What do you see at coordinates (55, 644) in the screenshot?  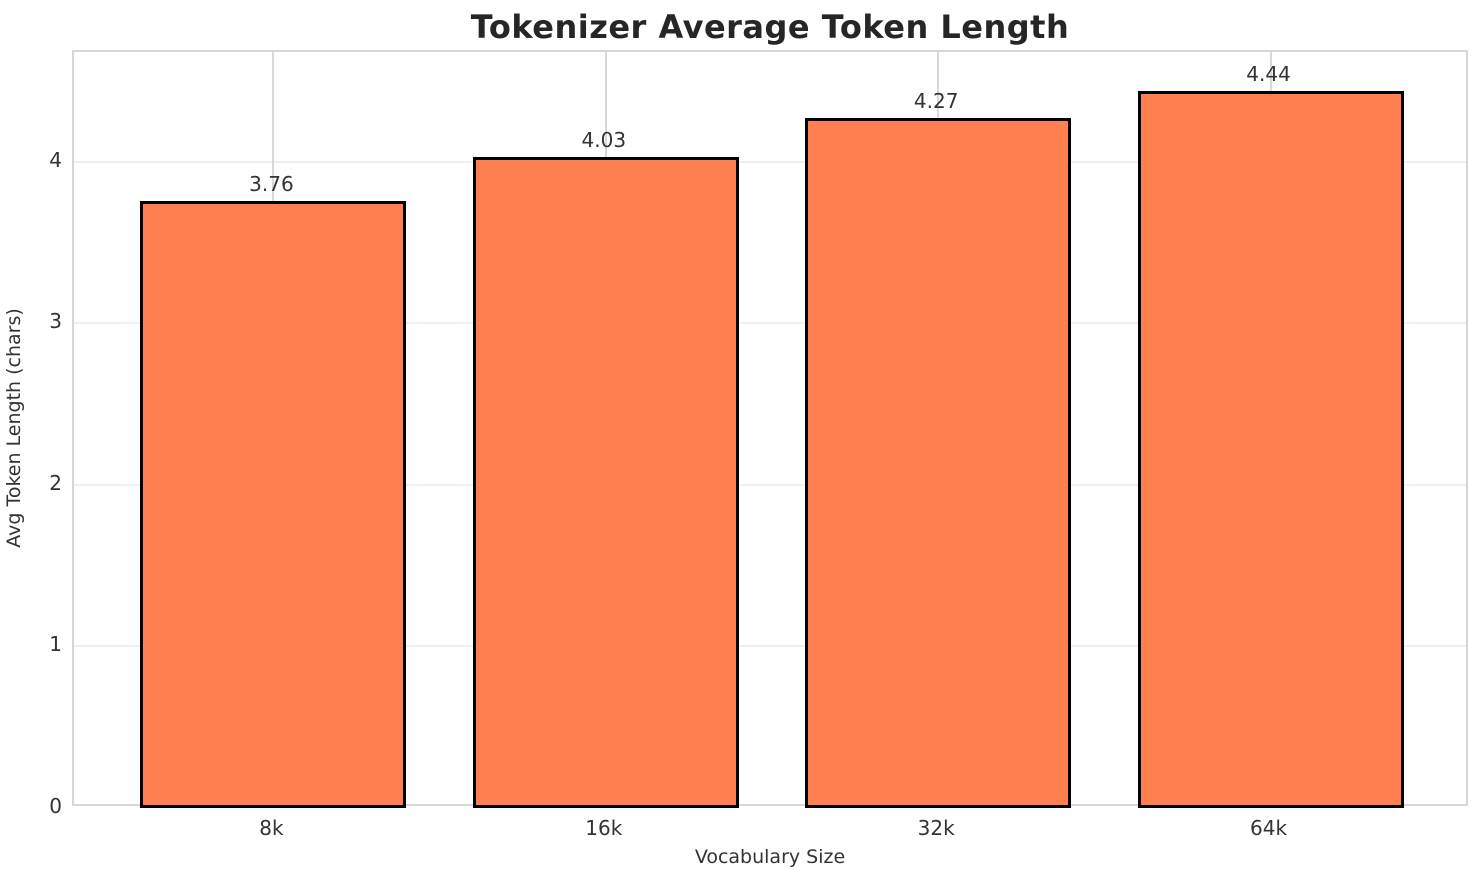 I see `y-tick-label-1: 1` at bounding box center [55, 644].